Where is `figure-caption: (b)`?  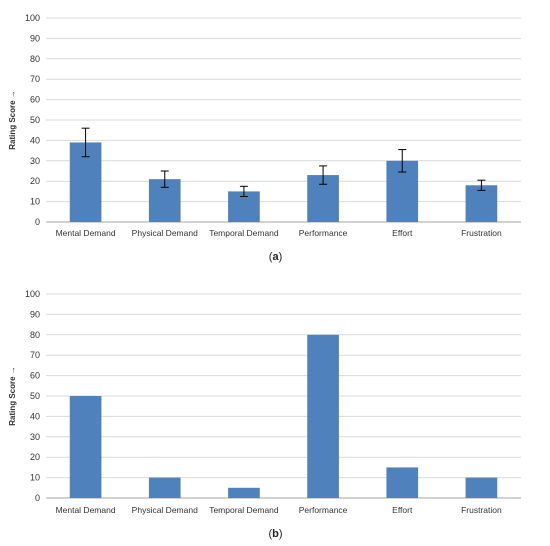 figure-caption: (b) is located at coordinates (275, 534).